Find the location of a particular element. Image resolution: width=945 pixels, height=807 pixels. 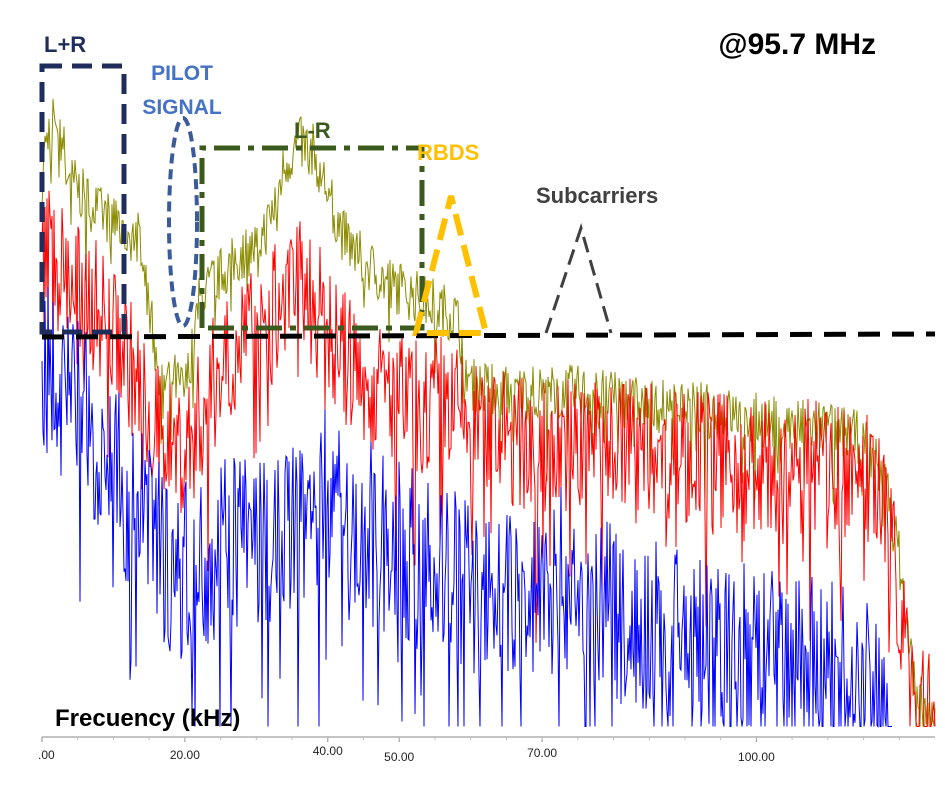

chart-title: @95.7 MHz is located at coordinates (797, 44).